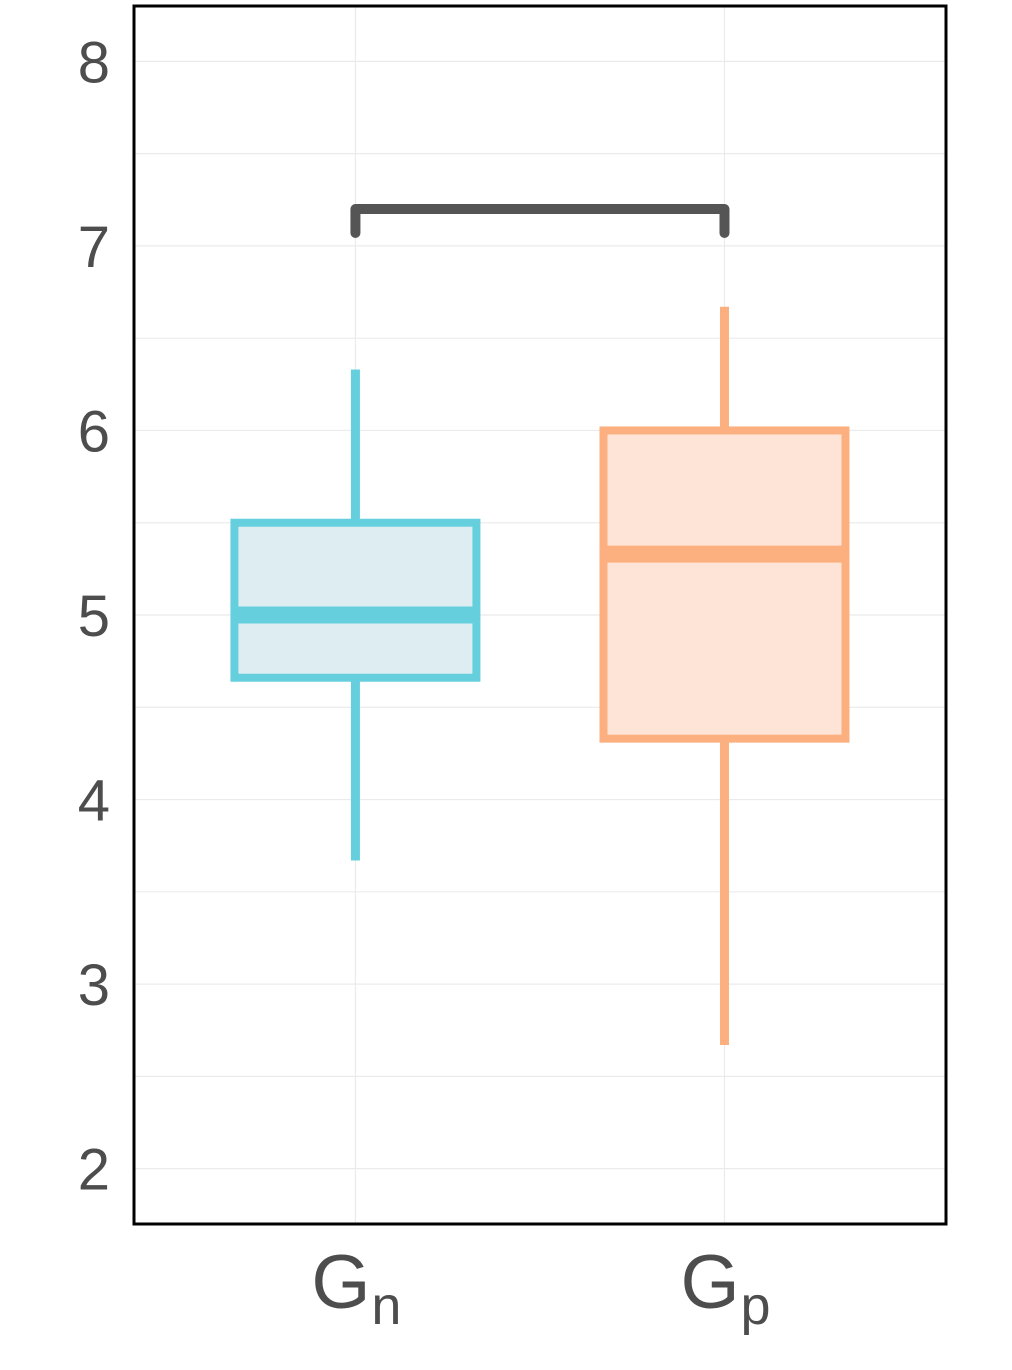 The height and width of the screenshot is (1370, 1012). Describe the element at coordinates (94, 62) in the screenshot. I see `y-tick-label: 8` at that location.